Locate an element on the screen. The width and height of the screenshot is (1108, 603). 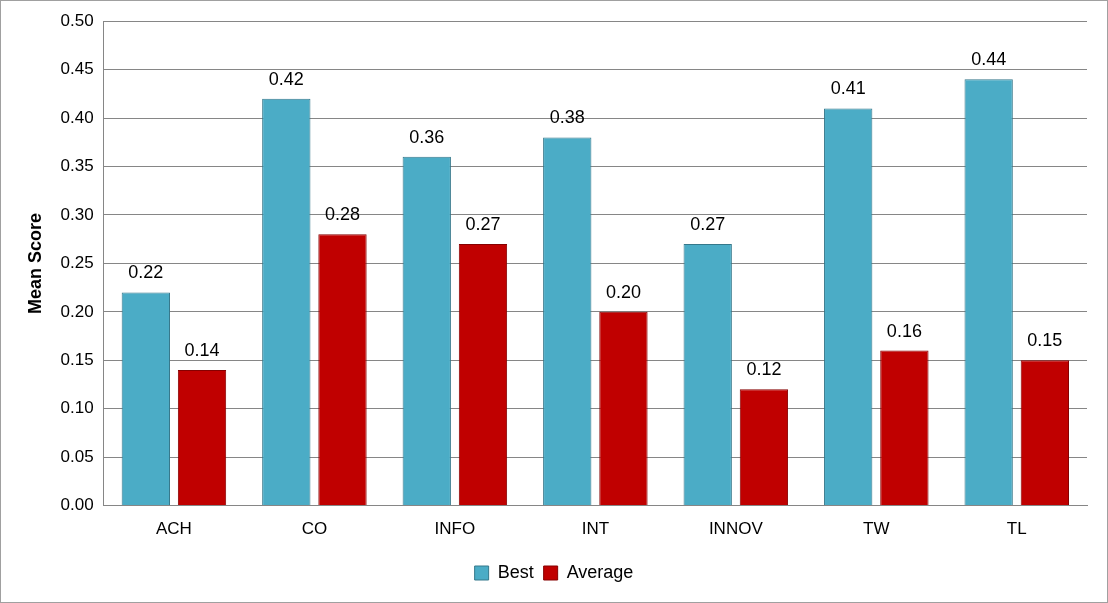
data-label: 0.15 is located at coordinates (1045, 340).